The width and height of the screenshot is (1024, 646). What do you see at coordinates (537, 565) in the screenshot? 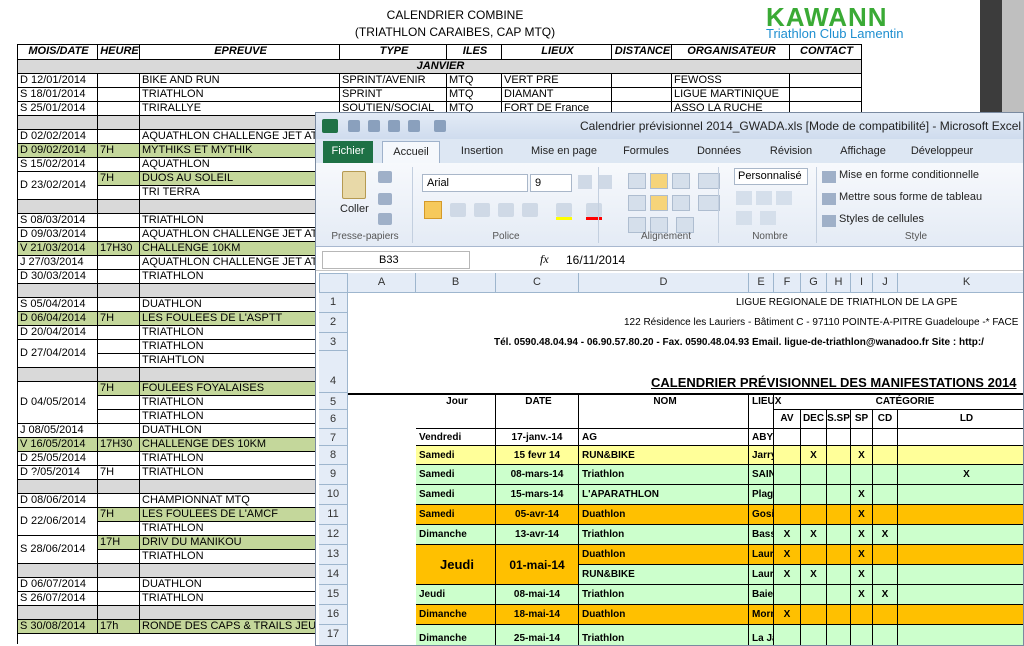
I see `cell: 01-mai-14` at bounding box center [537, 565].